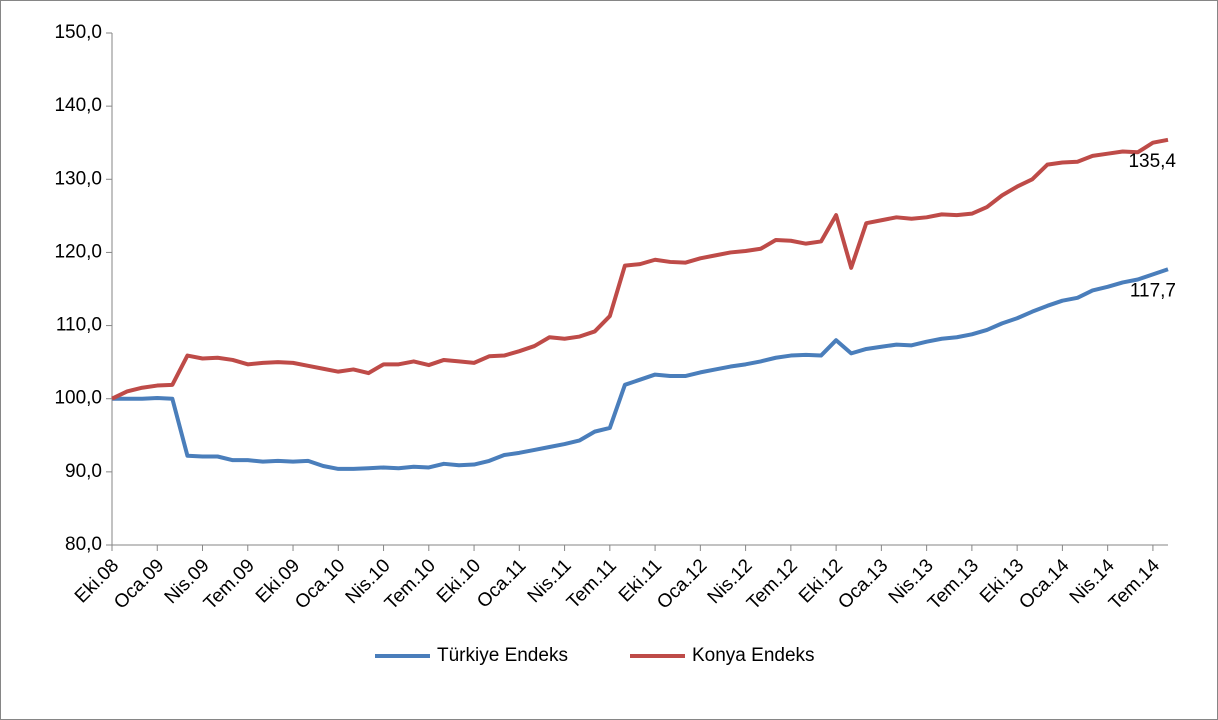 Image resolution: width=1218 pixels, height=720 pixels. What do you see at coordinates (1153, 290) in the screenshot?
I see `data-label: 117,7` at bounding box center [1153, 290].